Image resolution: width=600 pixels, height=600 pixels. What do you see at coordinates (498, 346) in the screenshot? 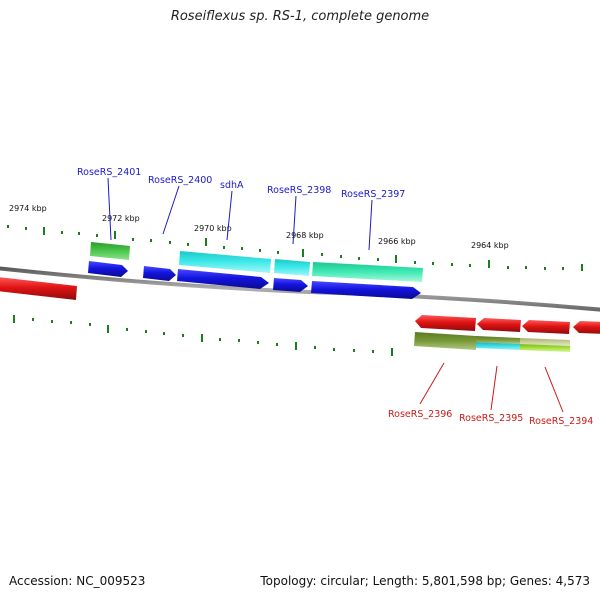
I see `cog-block-rosers-2395-b` at bounding box center [498, 346].